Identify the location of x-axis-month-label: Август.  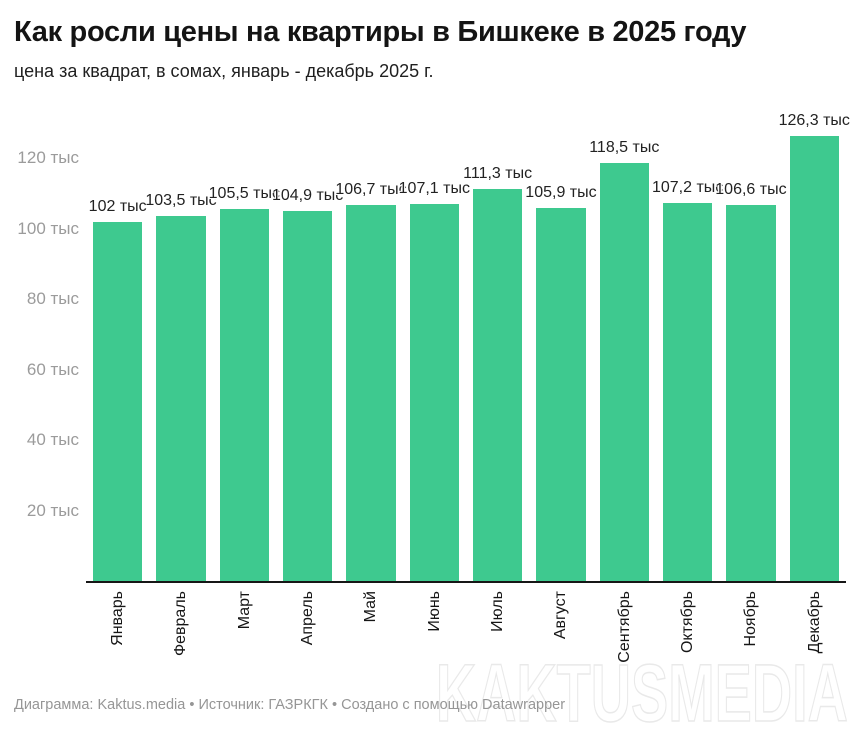
(561, 615).